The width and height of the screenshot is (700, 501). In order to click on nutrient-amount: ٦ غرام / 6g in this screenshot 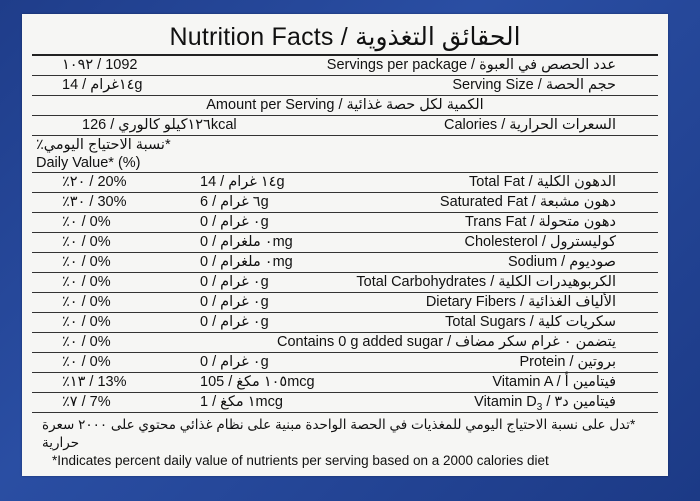, I will do `click(234, 202)`.